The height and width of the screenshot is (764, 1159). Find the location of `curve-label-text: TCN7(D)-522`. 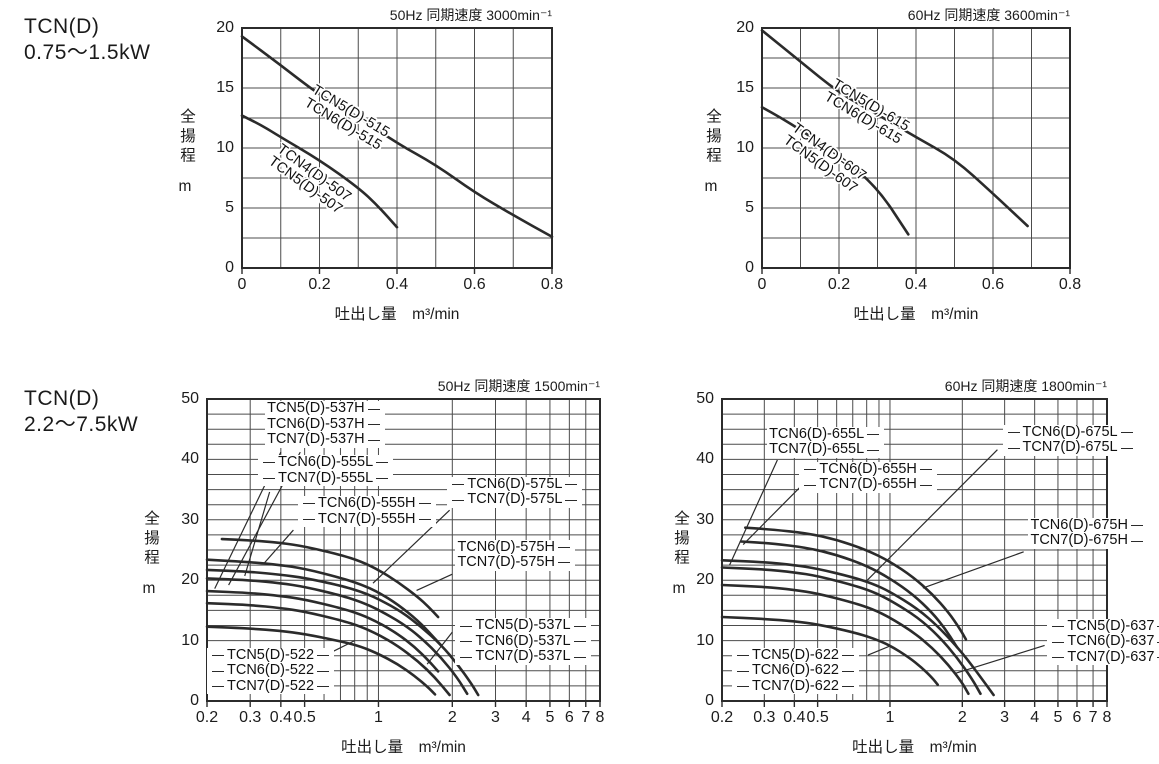

curve-label-text: TCN7(D)-522 is located at coordinates (271, 685).